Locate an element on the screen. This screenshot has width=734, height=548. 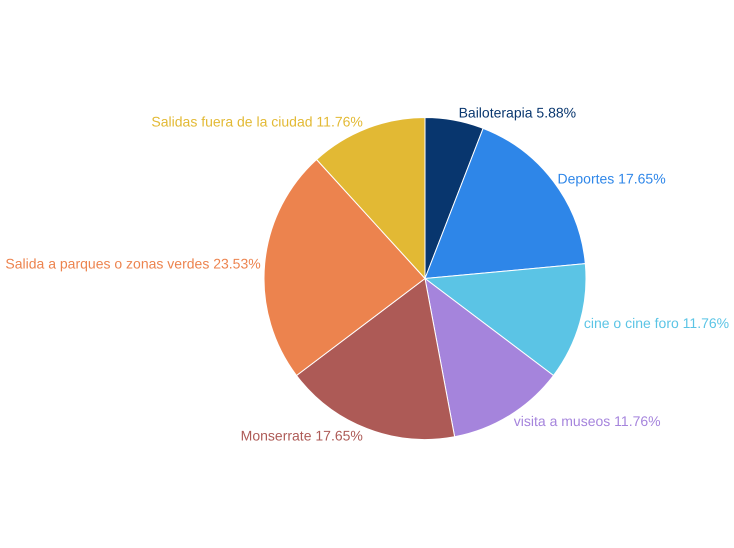
slice-label: Deportes 17.65% is located at coordinates (611, 178).